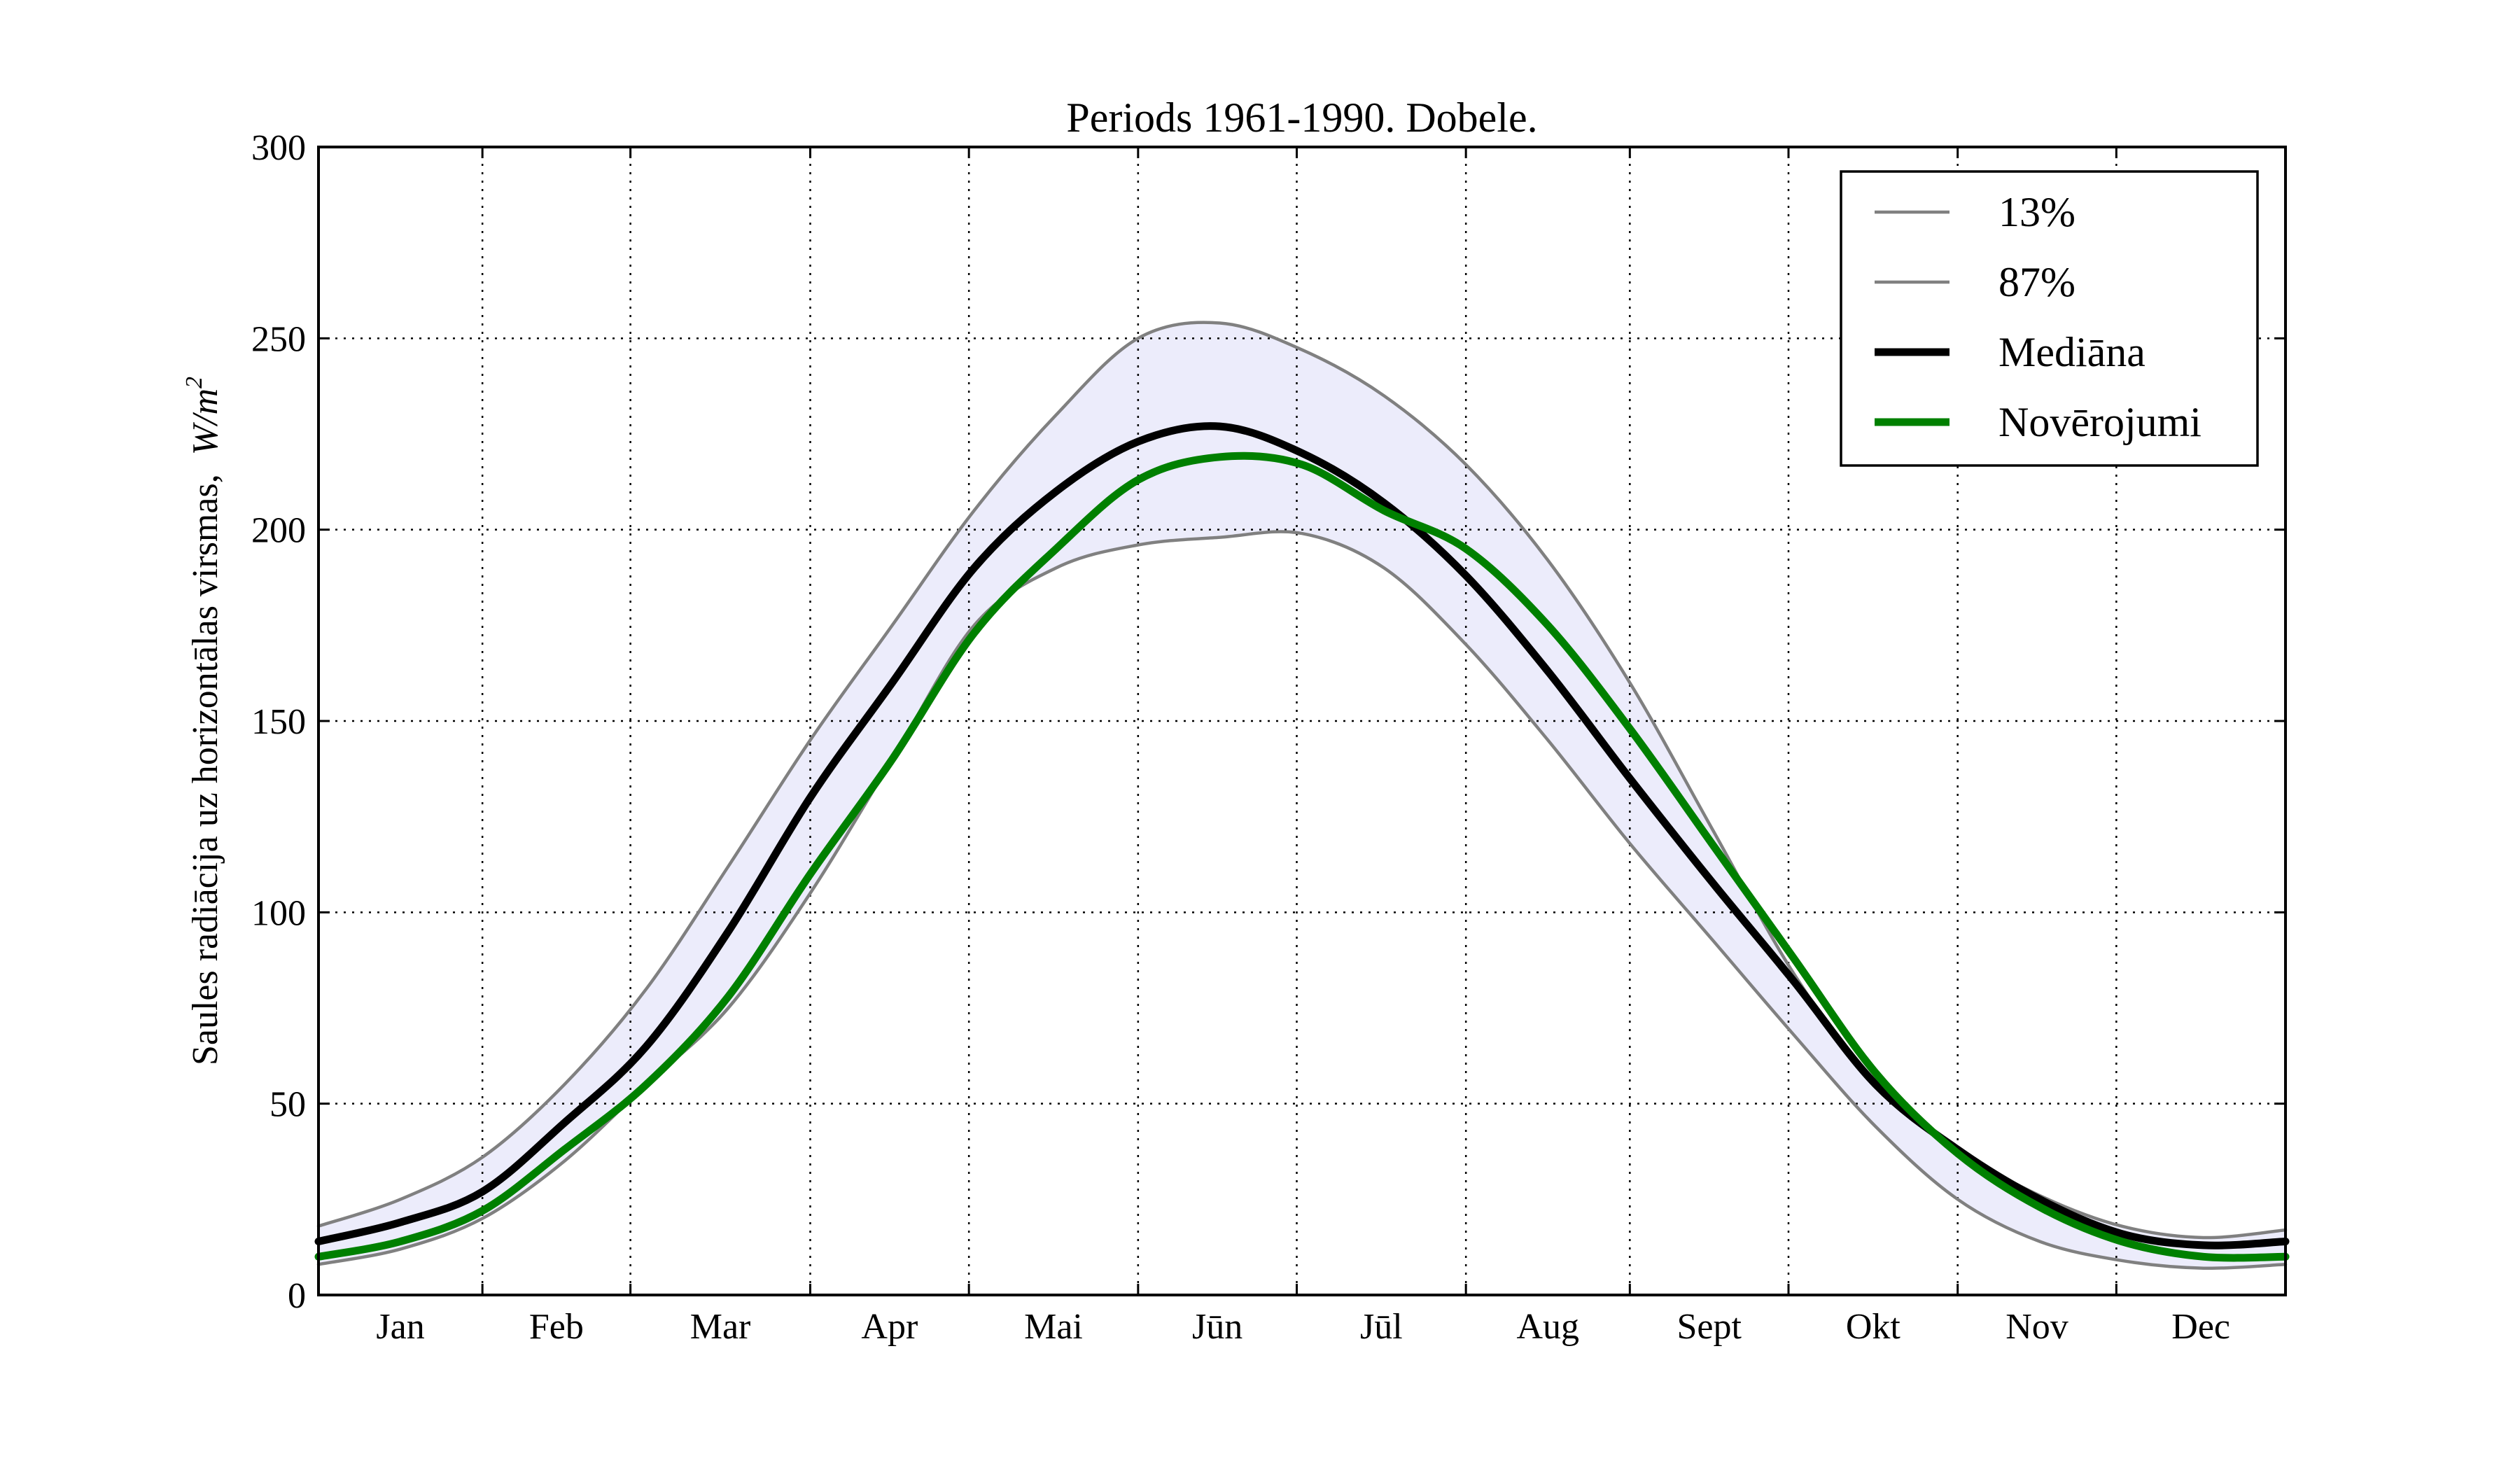  What do you see at coordinates (278, 531) in the screenshot?
I see `y-tick-label-200: 200` at bounding box center [278, 531].